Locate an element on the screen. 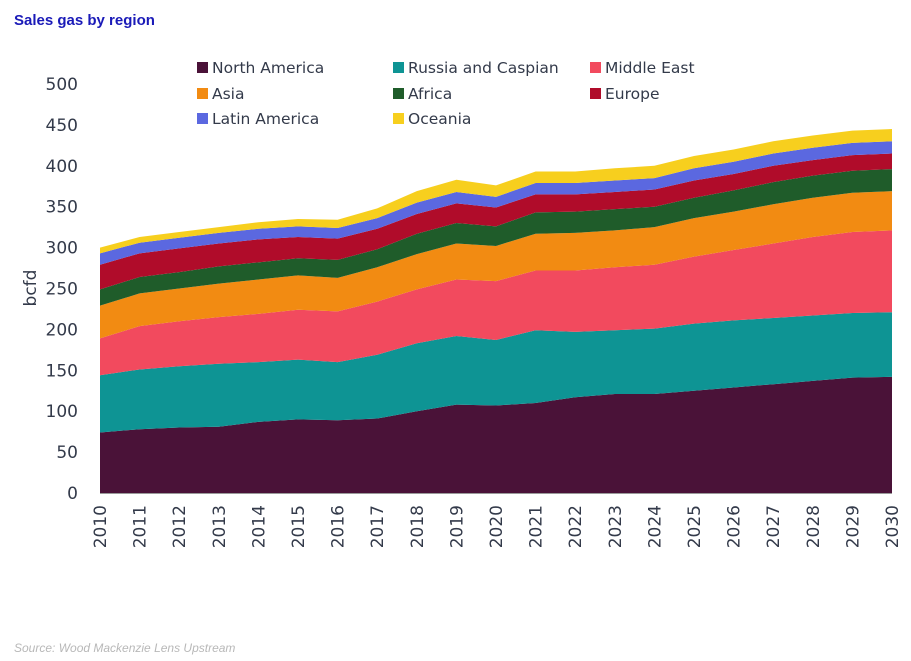  x-tick-label: 2011 is located at coordinates (141, 526).